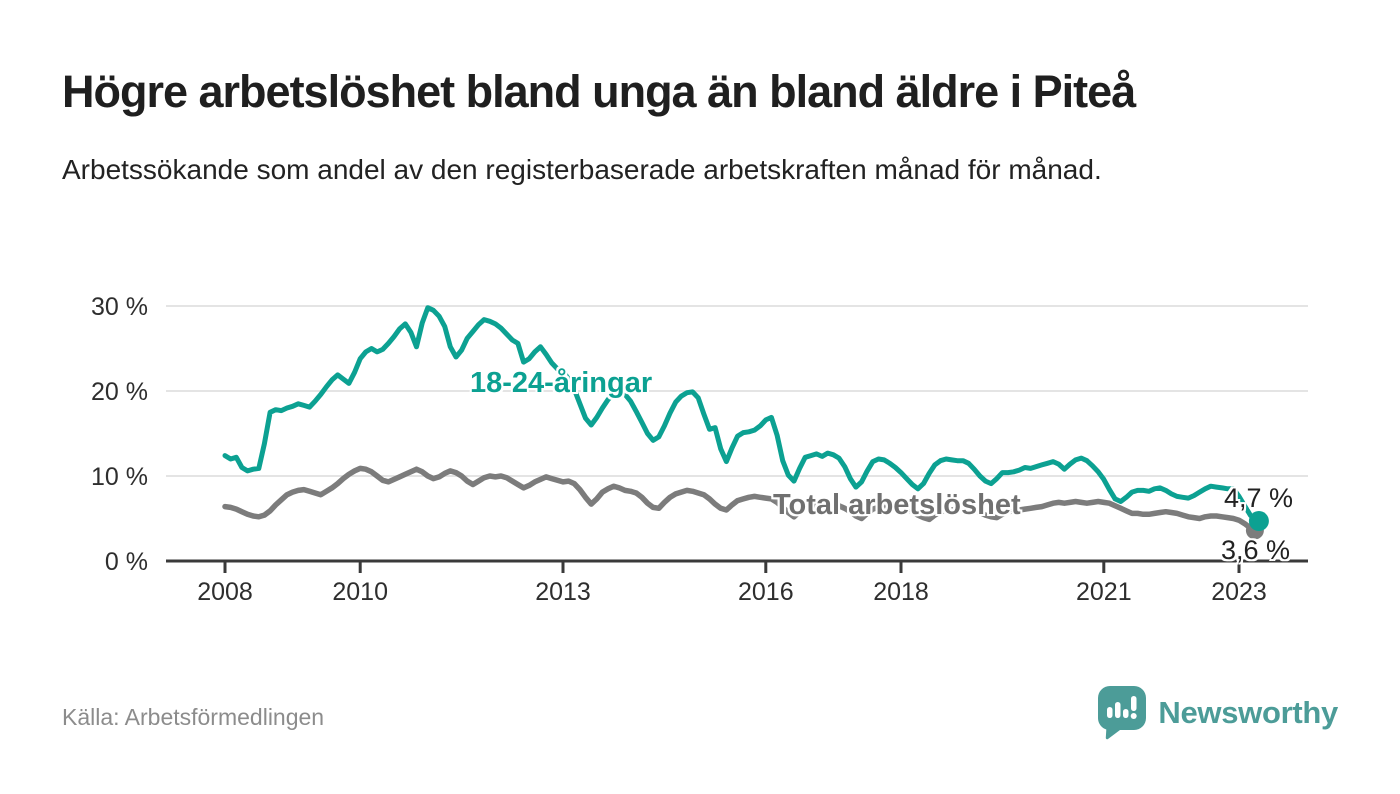 This screenshot has height=794, width=1400. Describe the element at coordinates (1256, 550) in the screenshot. I see `end-value-label-total: 3,6 %` at that location.